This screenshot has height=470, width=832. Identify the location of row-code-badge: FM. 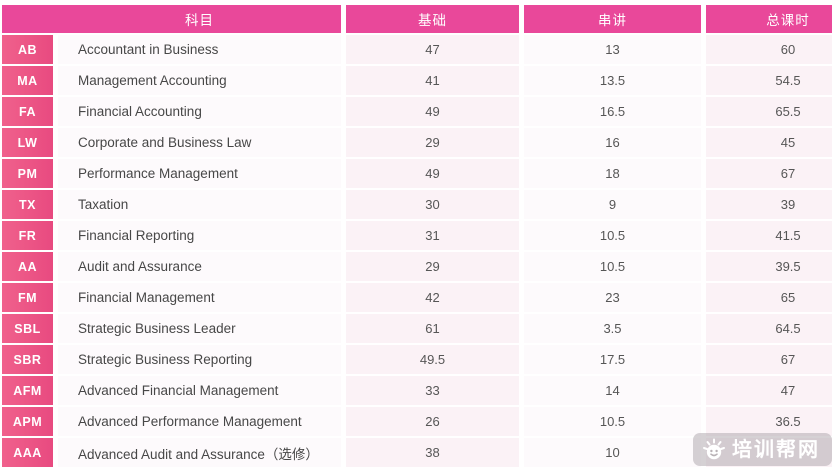
(27, 297).